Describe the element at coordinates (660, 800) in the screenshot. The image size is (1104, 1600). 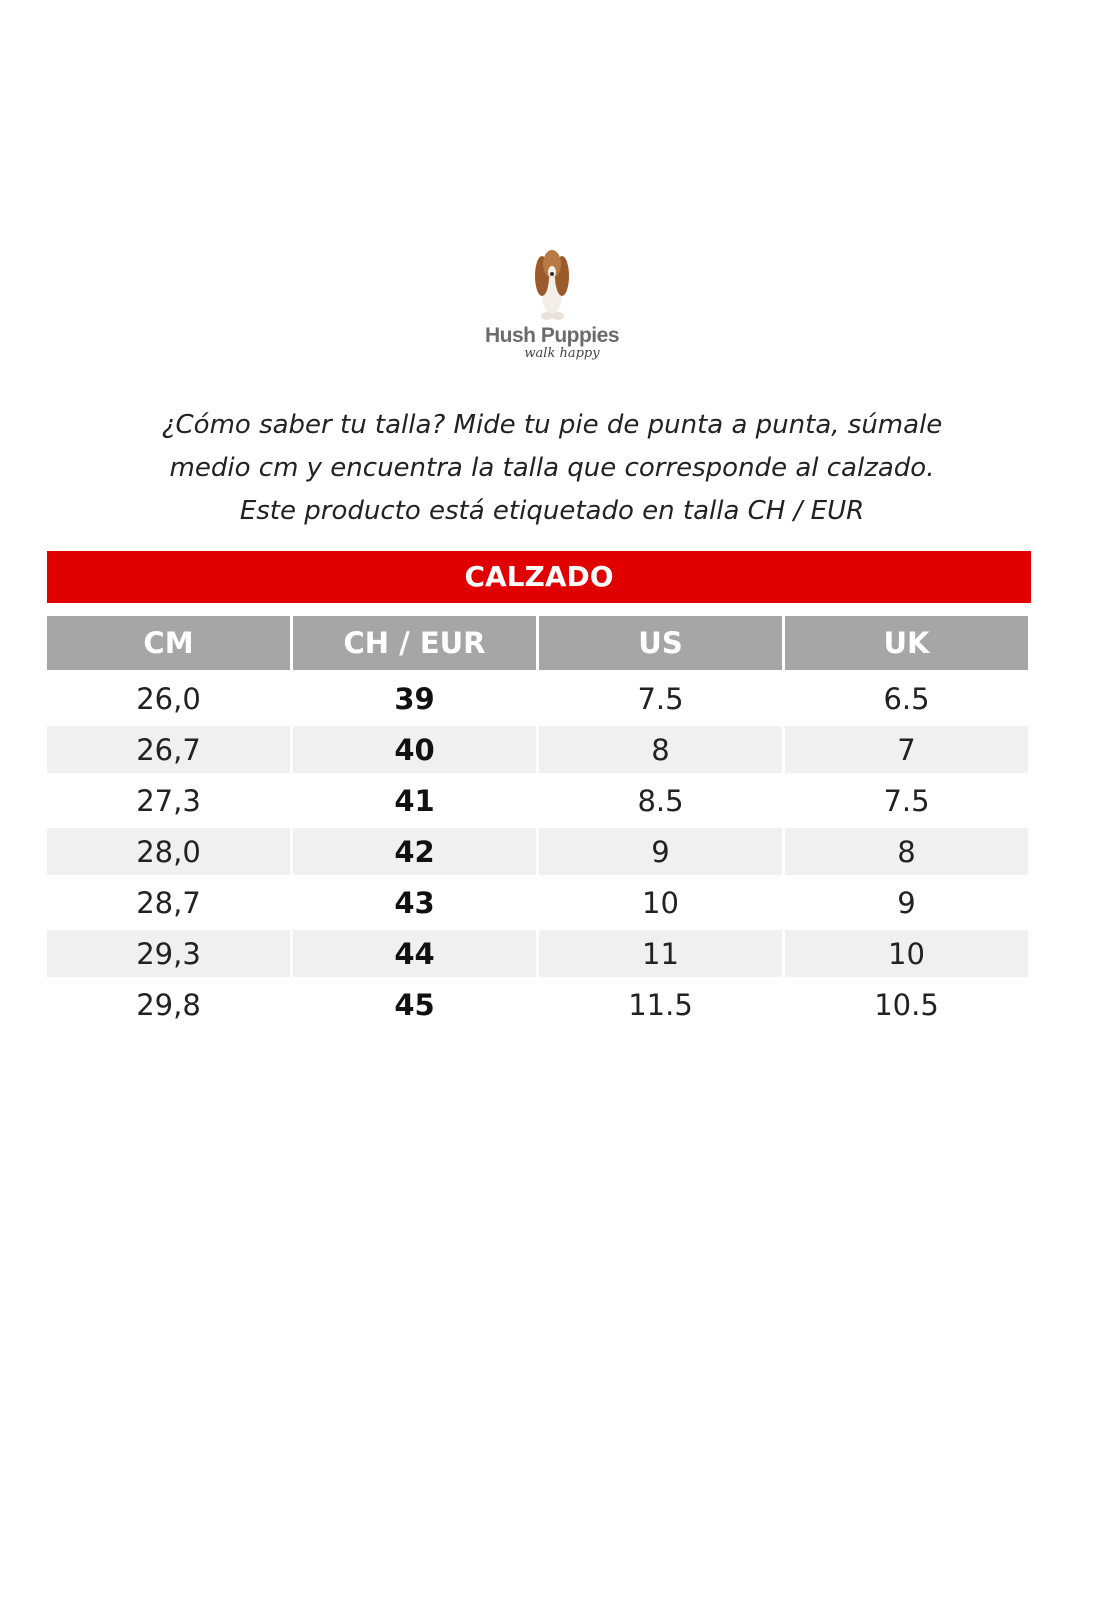
I see `table-cell: 8.5` at that location.